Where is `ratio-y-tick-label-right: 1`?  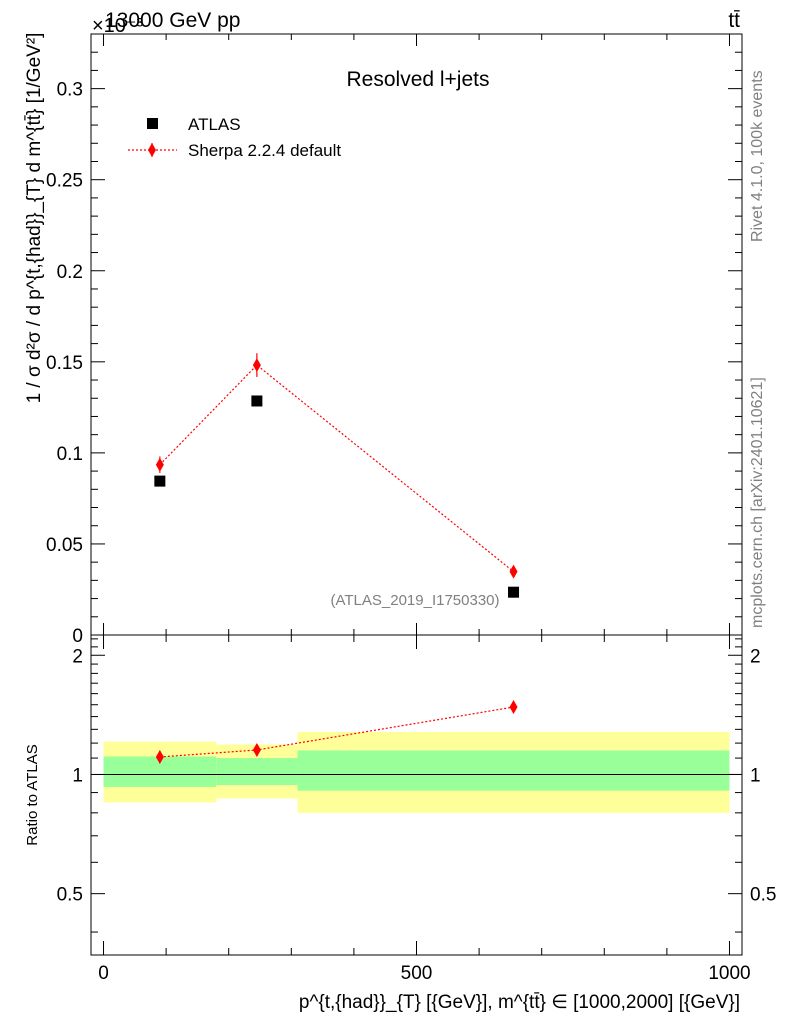
ratio-y-tick-label-right: 1 is located at coordinates (755, 775).